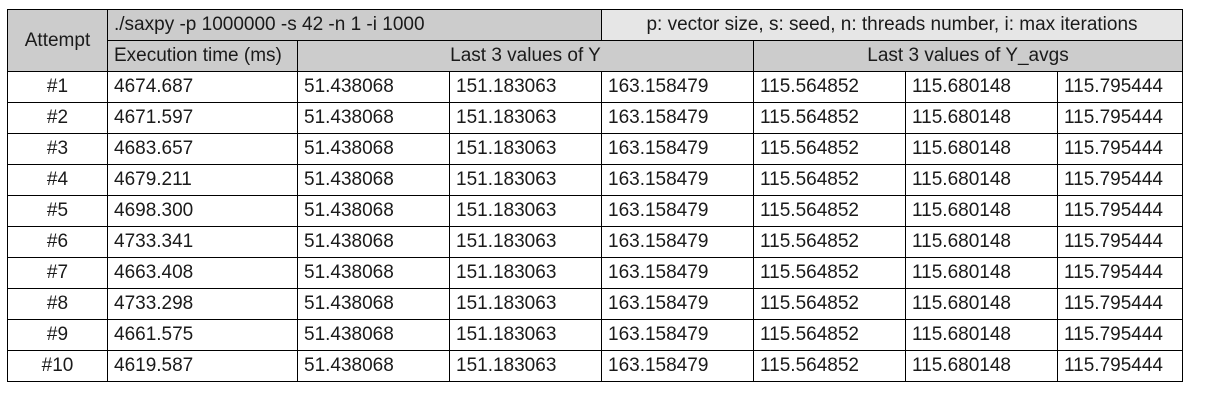 Image resolution: width=1222 pixels, height=404 pixels. Describe the element at coordinates (202, 180) in the screenshot. I see `time-cell: 4679.211` at that location.